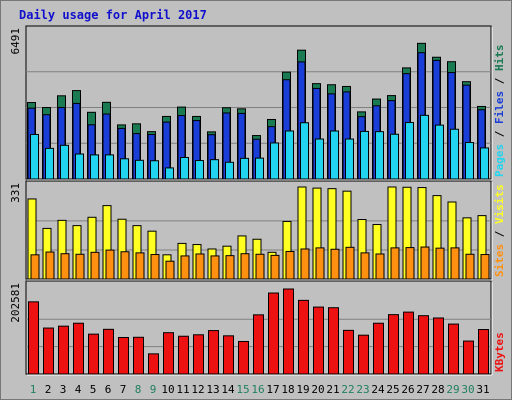 The image size is (512, 401). I want to click on day-tick-label: 13, so click(212, 389).